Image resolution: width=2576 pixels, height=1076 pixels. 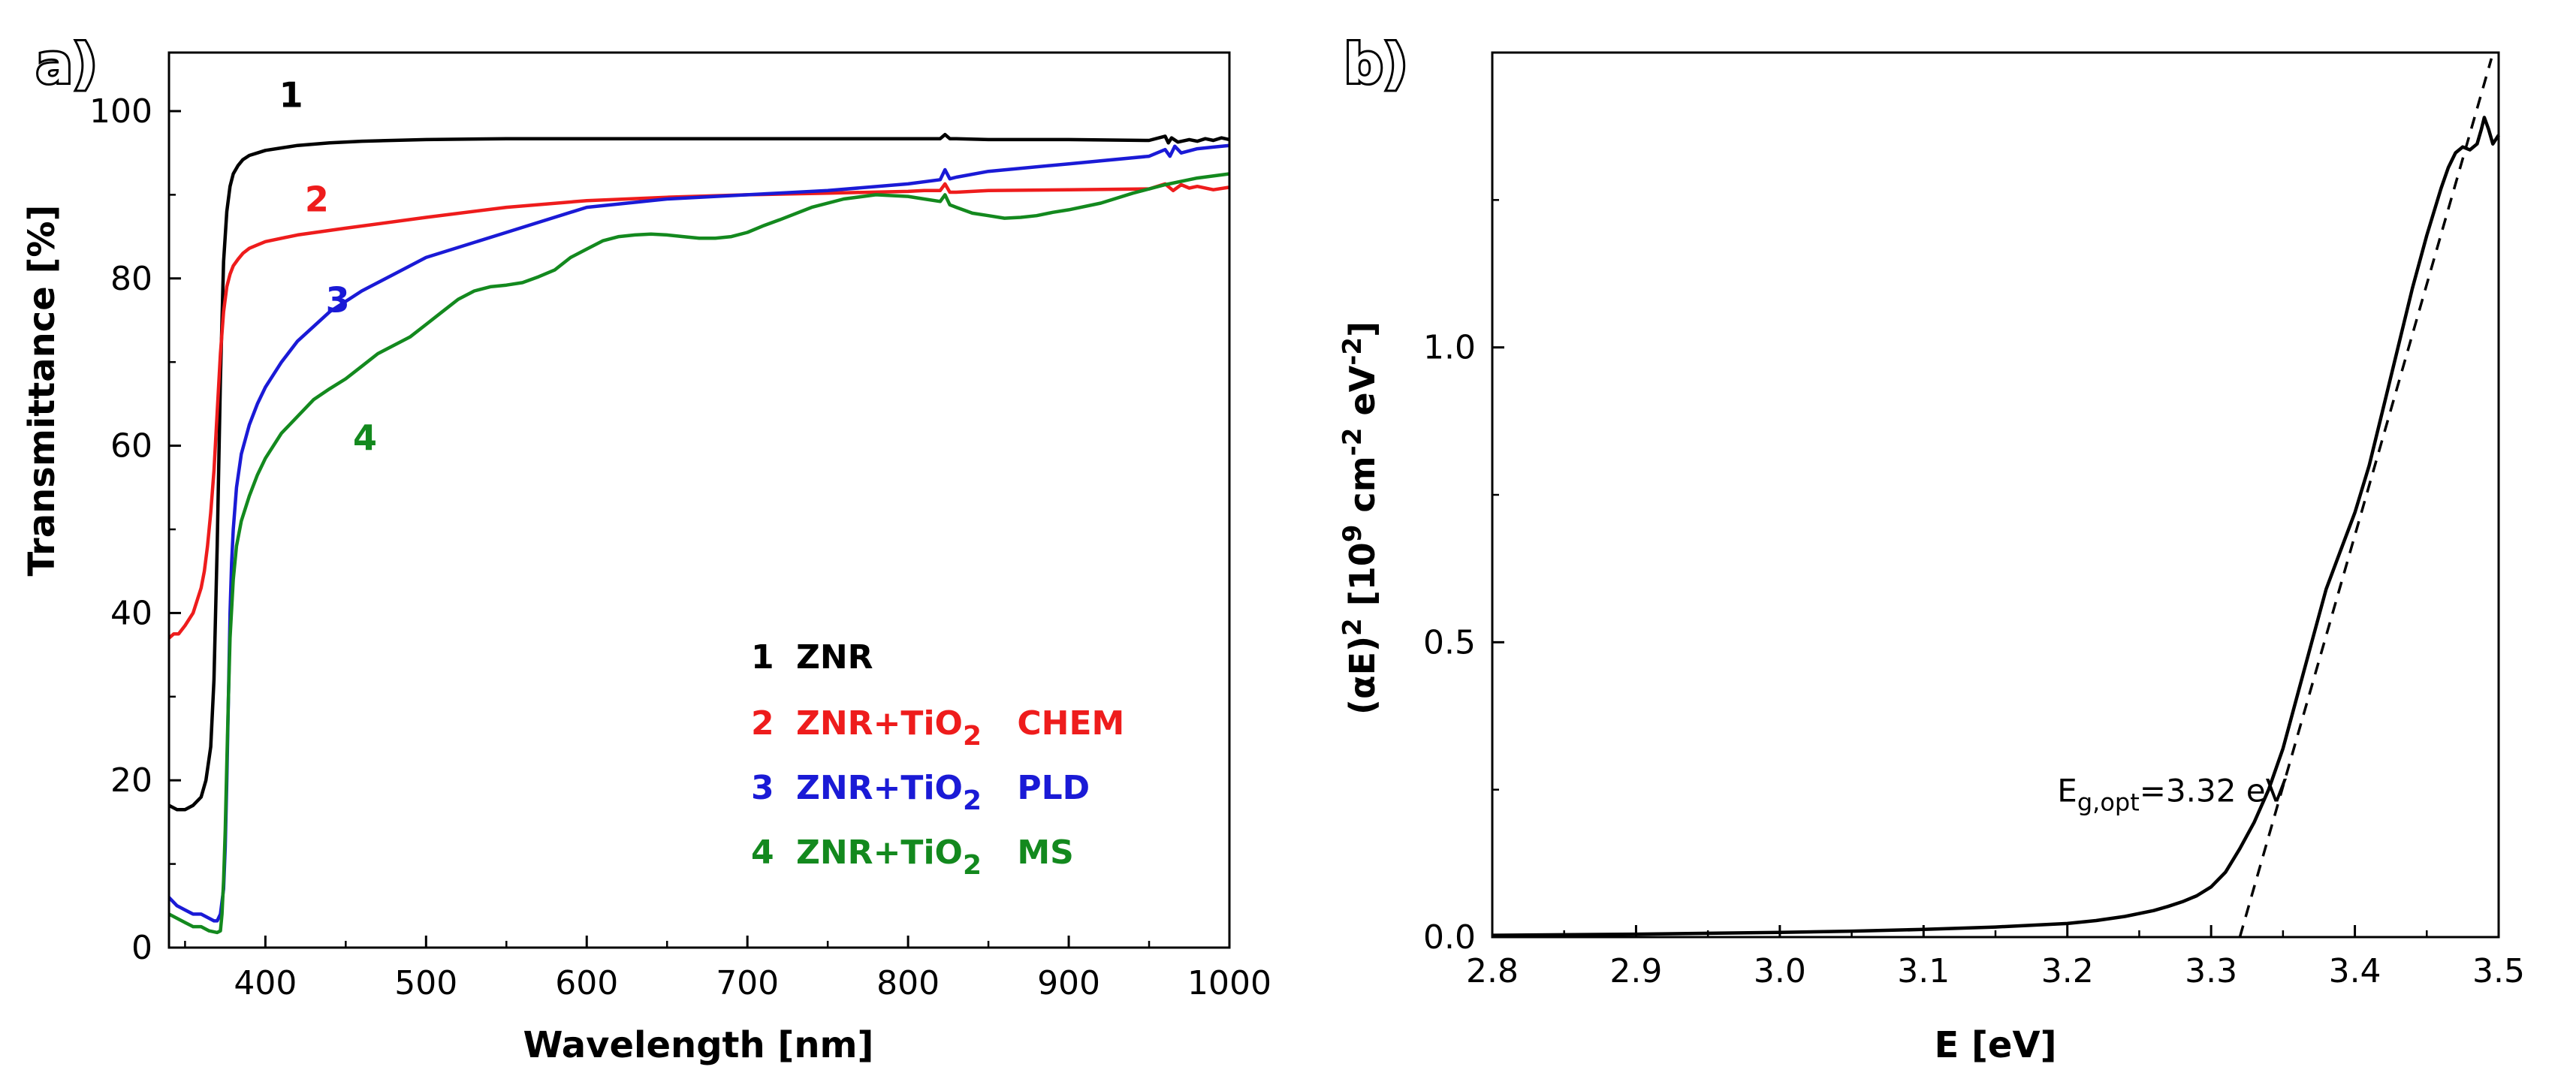 What do you see at coordinates (586, 983) in the screenshot?
I see `x-tick-label-a: 600` at bounding box center [586, 983].